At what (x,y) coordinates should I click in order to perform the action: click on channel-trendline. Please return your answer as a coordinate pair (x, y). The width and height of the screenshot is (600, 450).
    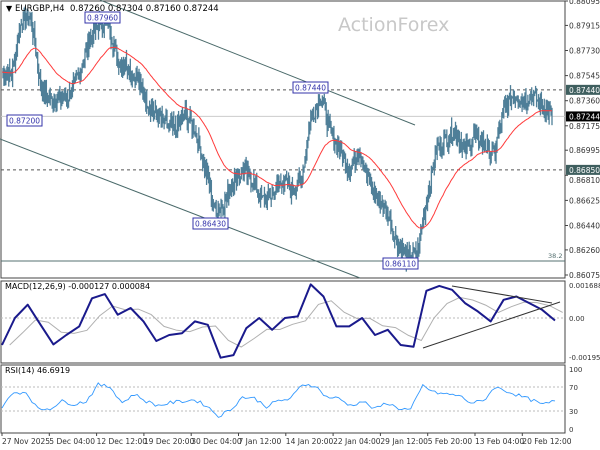
    Looking at the image, I should click on (257, 63).